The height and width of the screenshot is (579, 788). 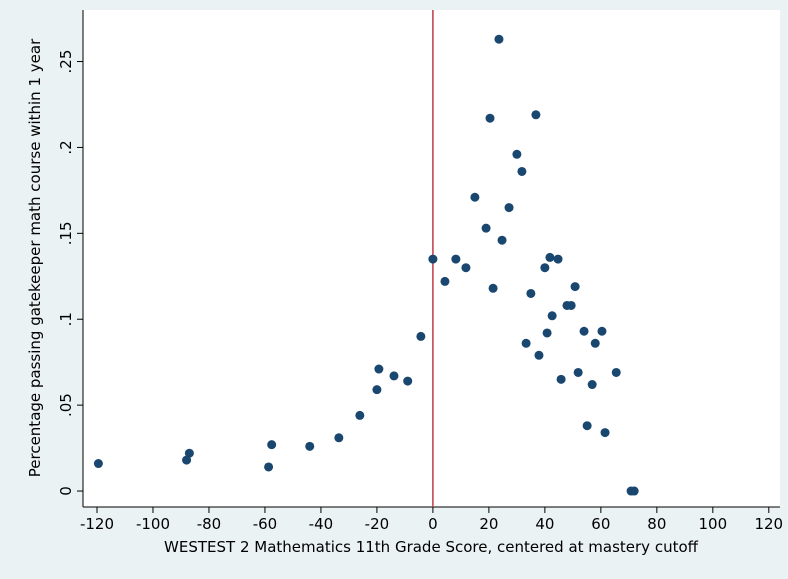 I want to click on y-tick-label: .05, so click(x=66, y=405).